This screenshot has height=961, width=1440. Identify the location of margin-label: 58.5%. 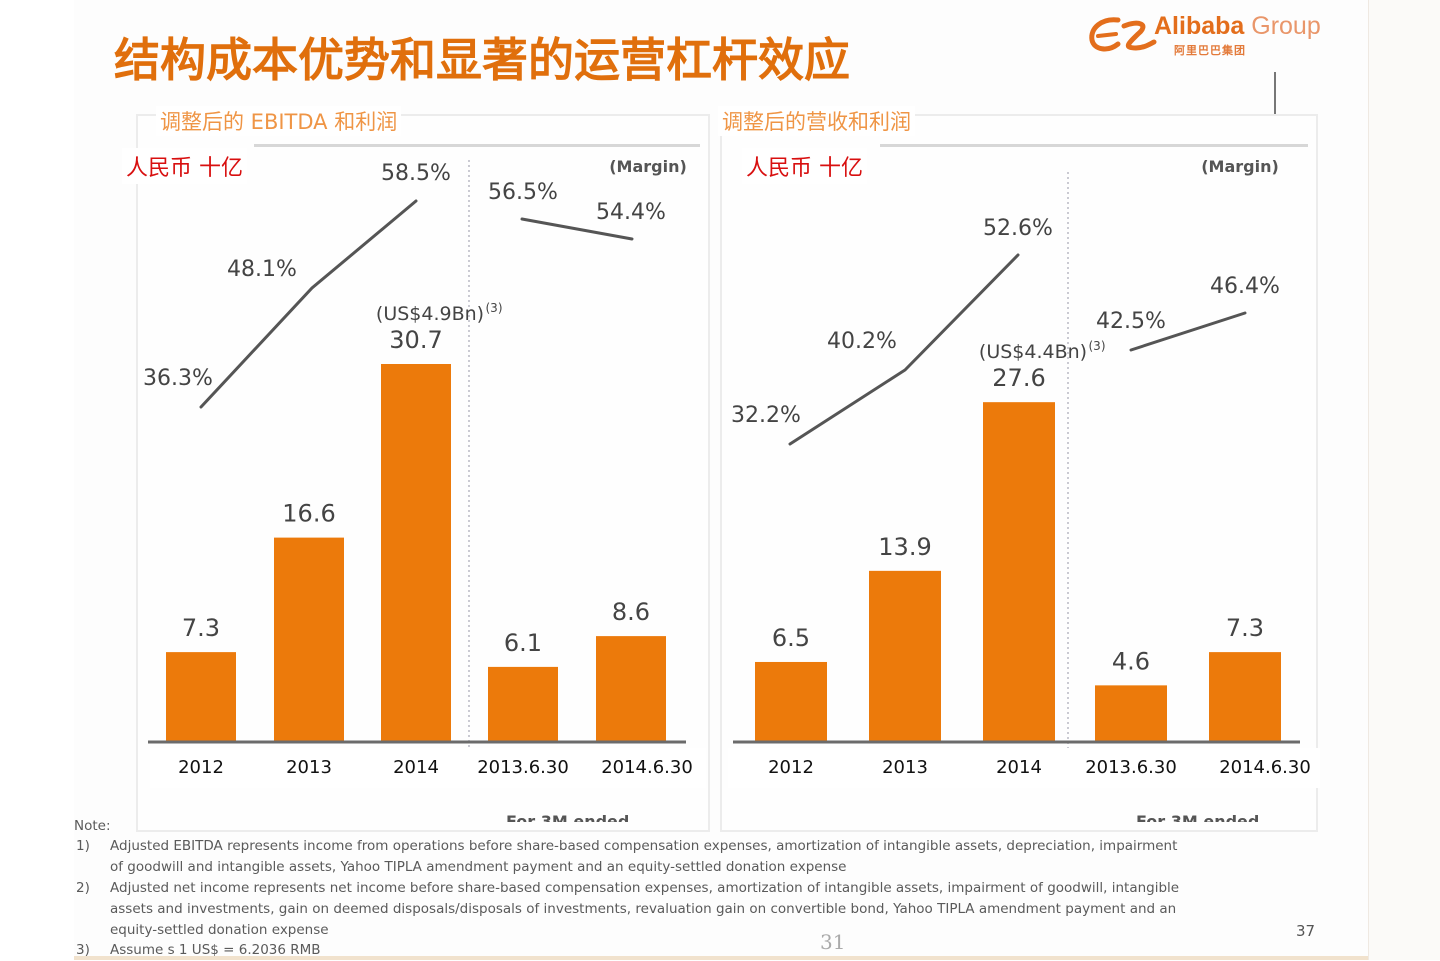
(416, 173).